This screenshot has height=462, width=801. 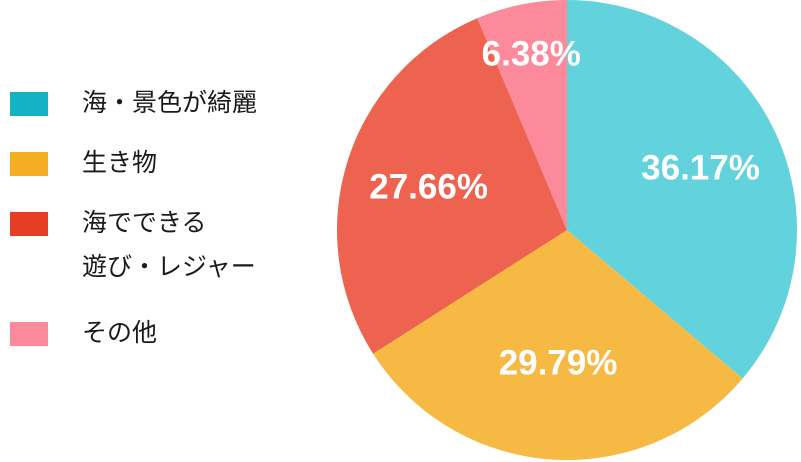 I want to click on legend-item: 海でできる 遊び・レジャー, so click(x=133, y=248).